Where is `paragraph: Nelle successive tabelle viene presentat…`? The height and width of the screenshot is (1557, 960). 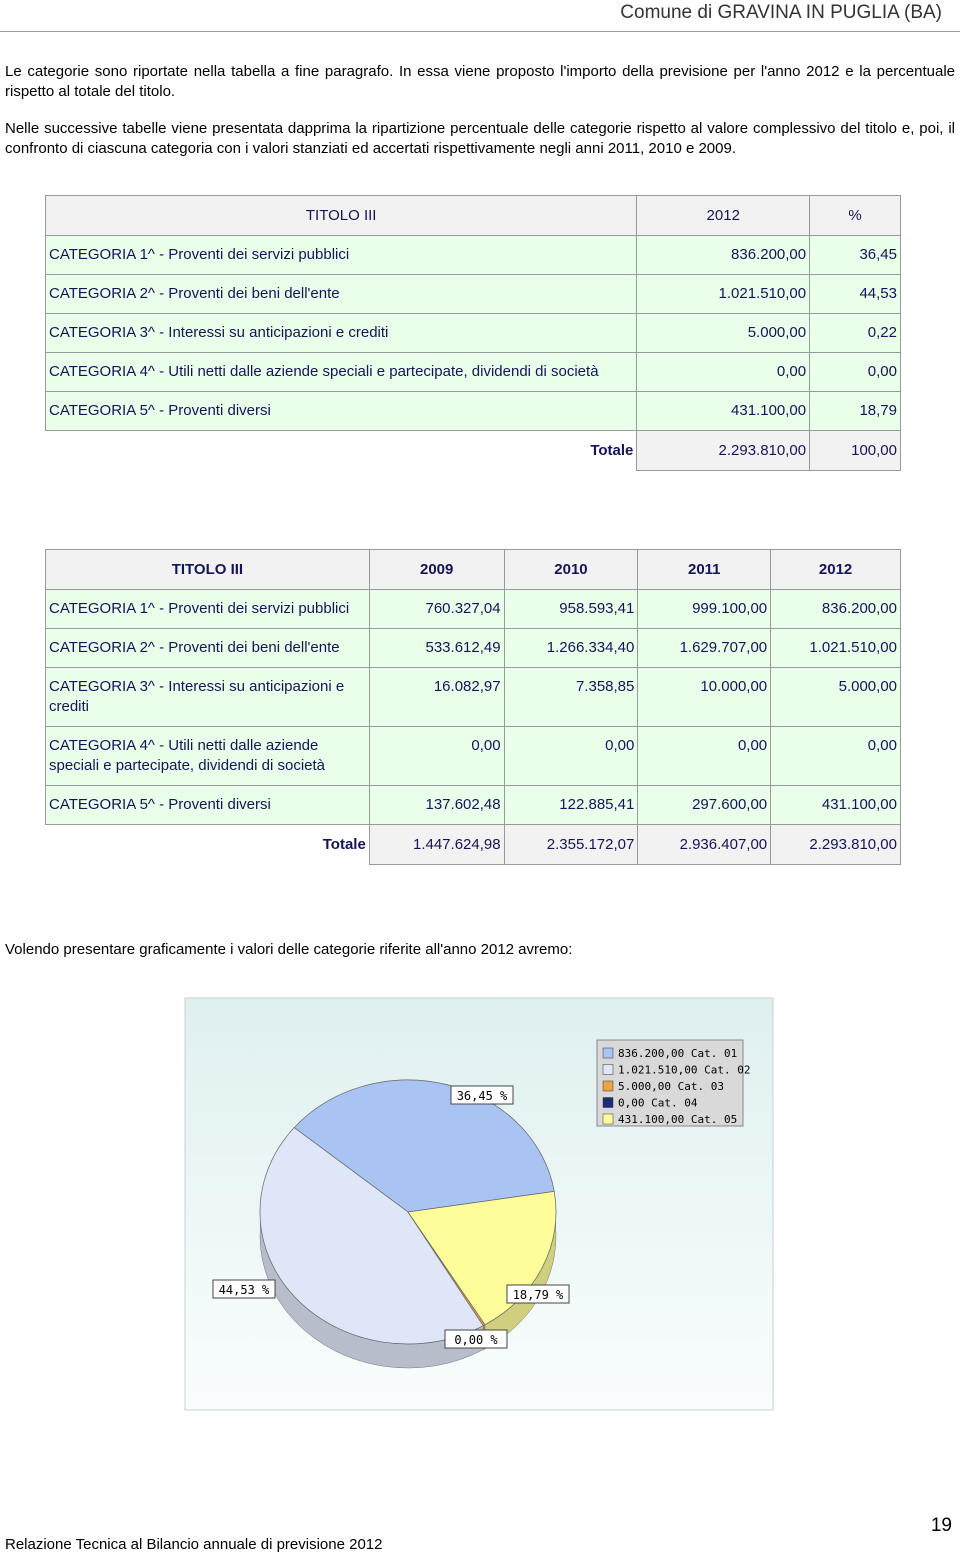 paragraph: Nelle successive tabelle viene presentat… is located at coordinates (480, 139).